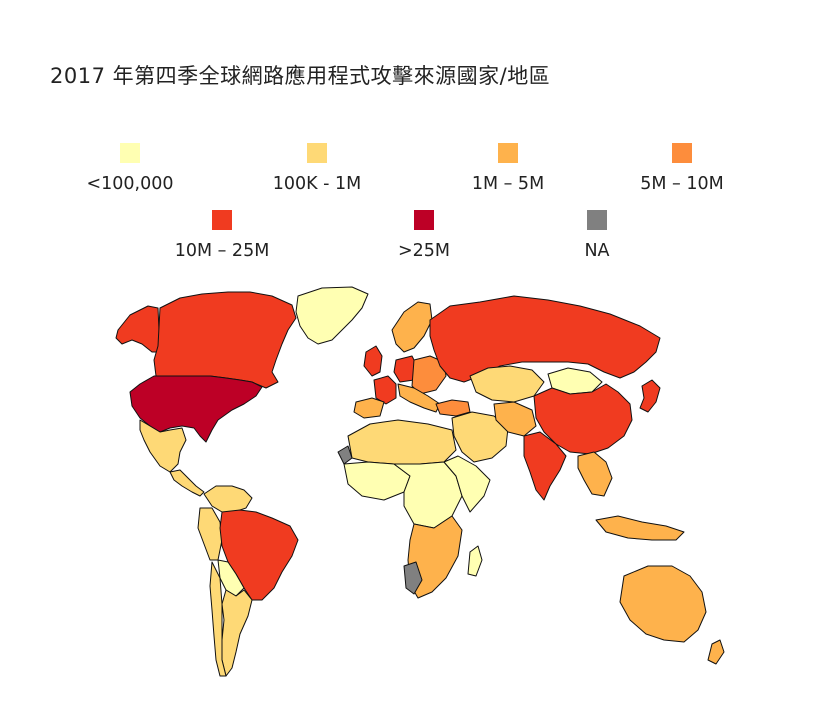  I want to click on region-italy-balkans, so click(419, 398).